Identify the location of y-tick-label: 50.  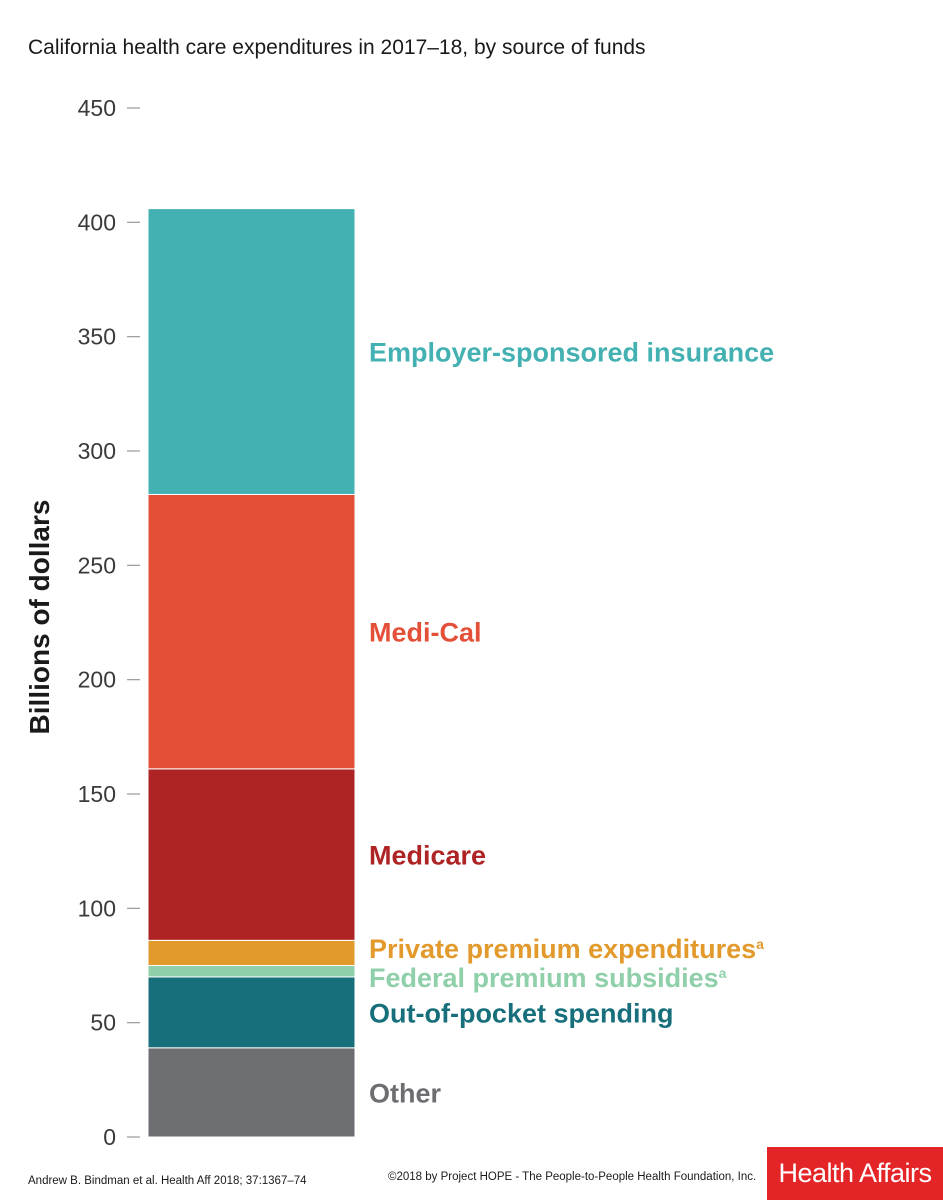
(103, 1023).